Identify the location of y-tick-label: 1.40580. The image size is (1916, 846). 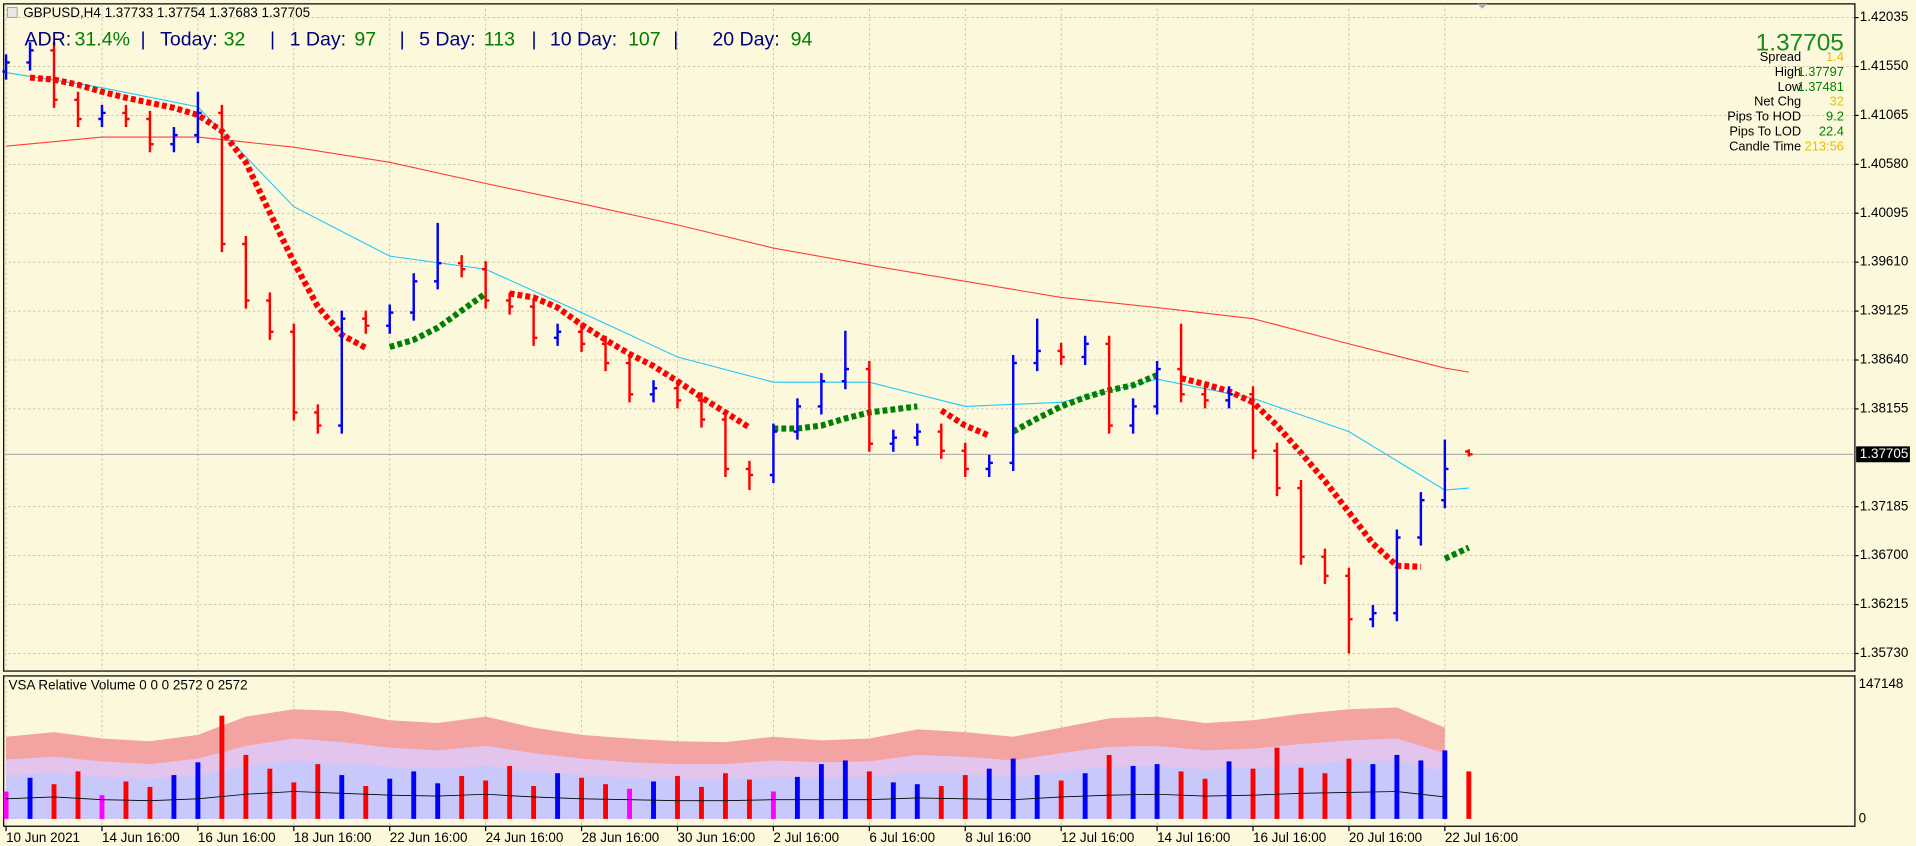
(1884, 163).